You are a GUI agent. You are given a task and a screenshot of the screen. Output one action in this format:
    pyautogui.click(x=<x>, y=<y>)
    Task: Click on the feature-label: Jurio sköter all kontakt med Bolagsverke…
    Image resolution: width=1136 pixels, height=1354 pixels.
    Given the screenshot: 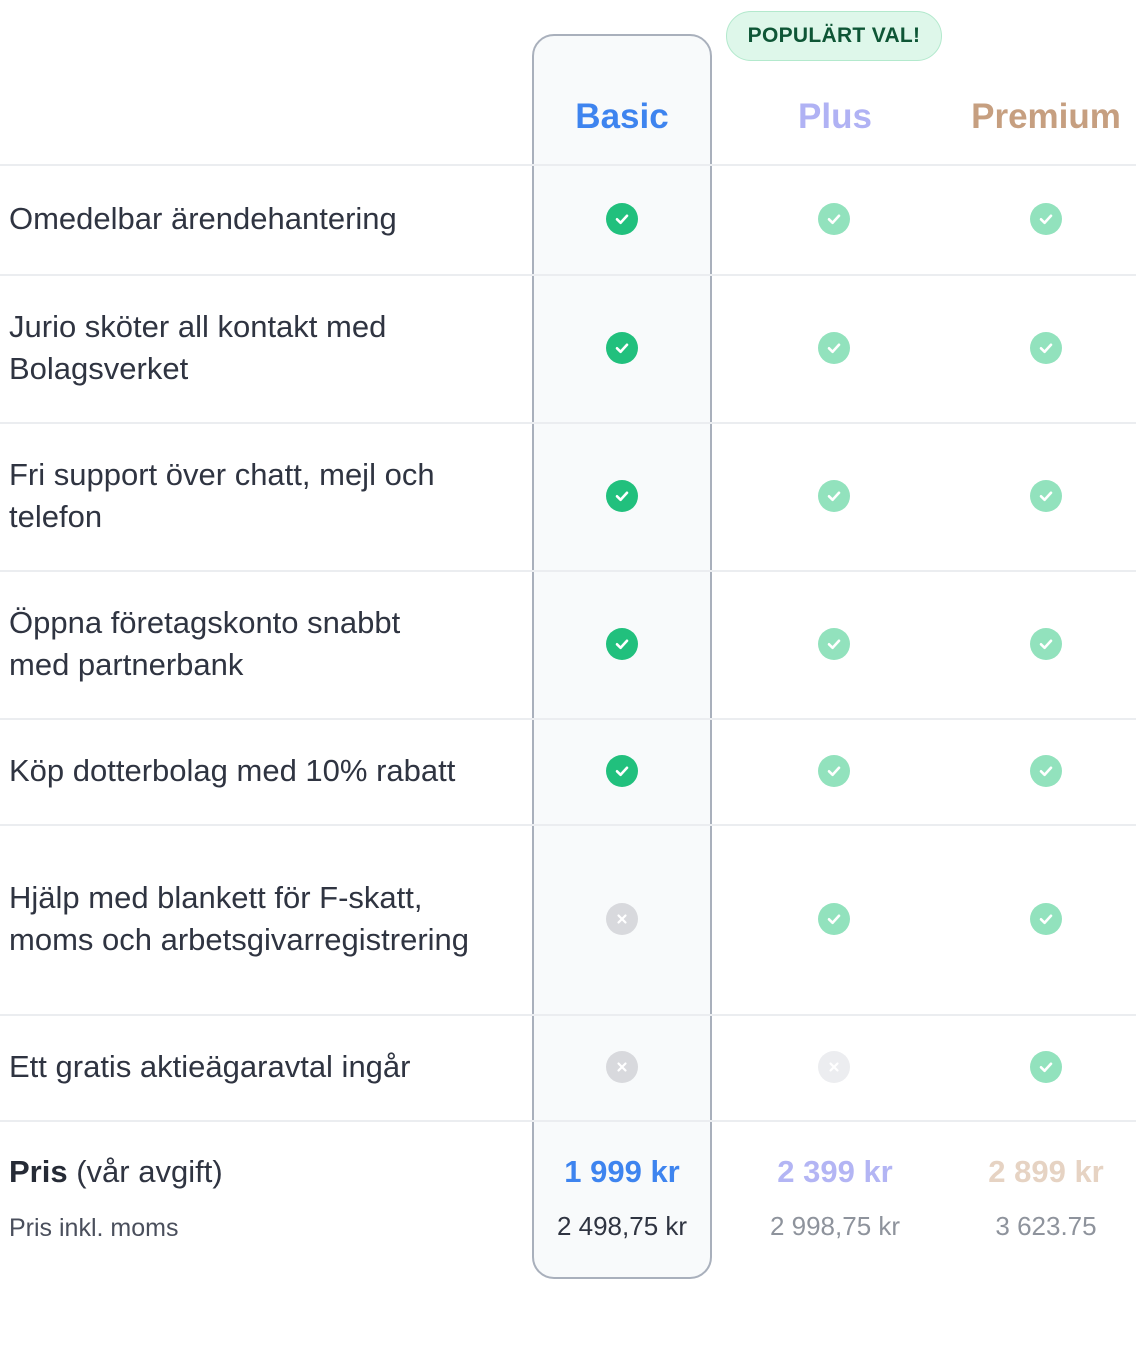 What is the action you would take?
    pyautogui.click(x=198, y=347)
    